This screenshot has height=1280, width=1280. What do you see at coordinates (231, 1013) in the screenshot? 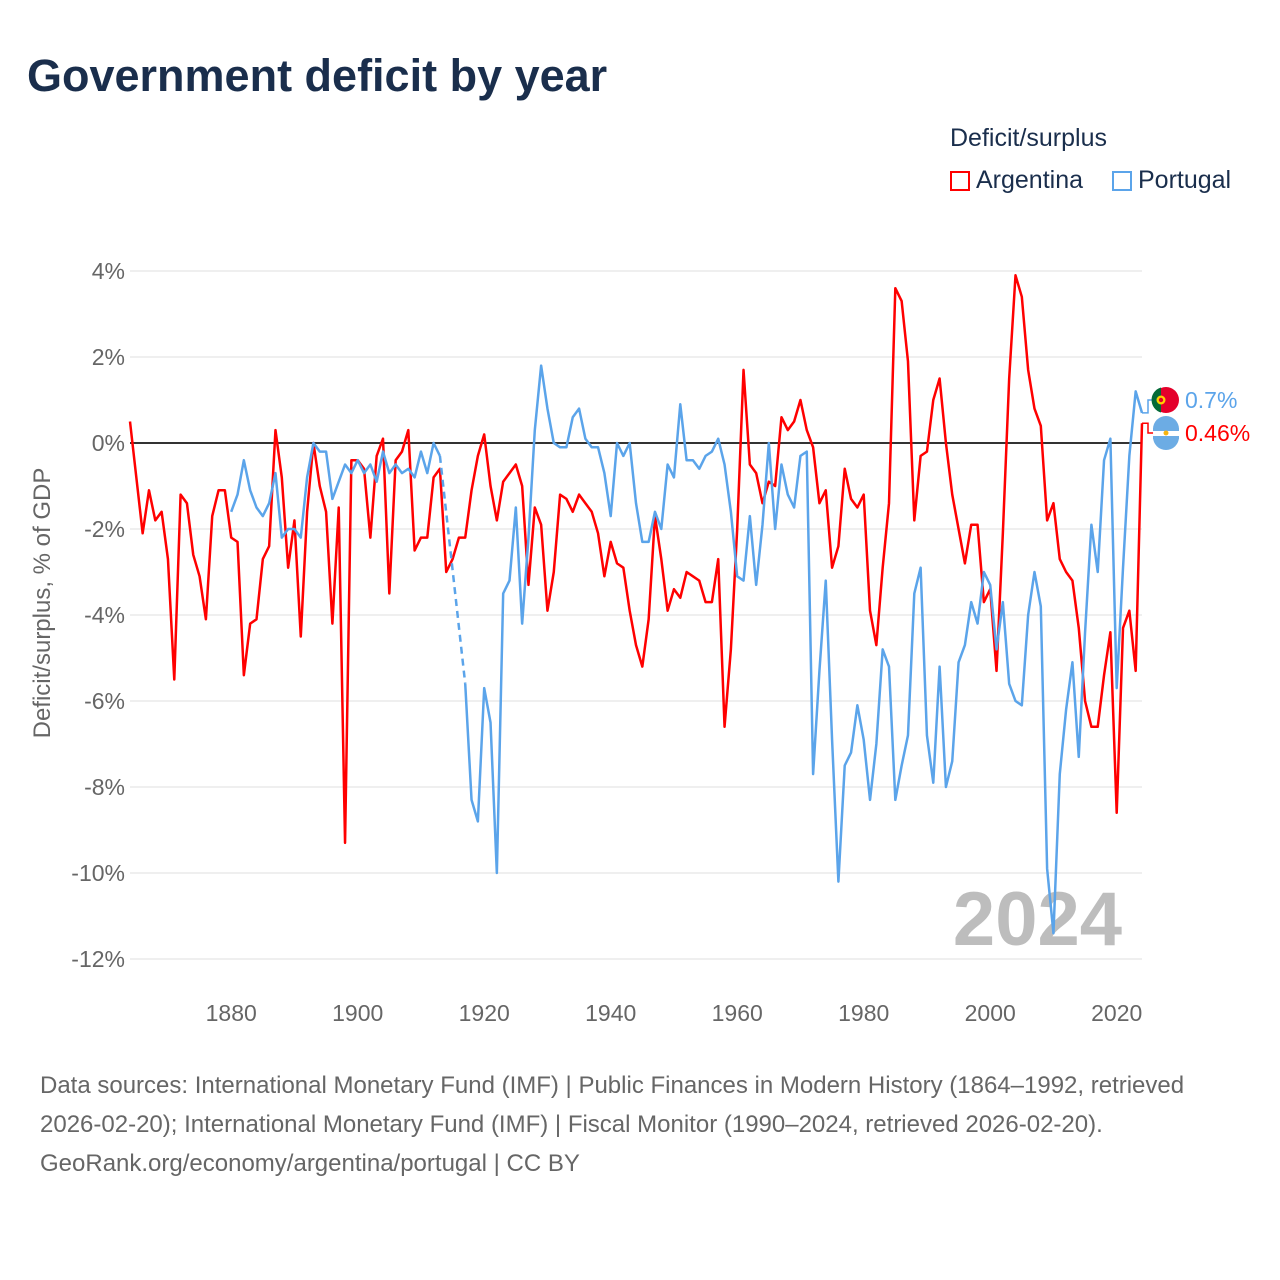
I see `x-tick-label: 1880` at bounding box center [231, 1013].